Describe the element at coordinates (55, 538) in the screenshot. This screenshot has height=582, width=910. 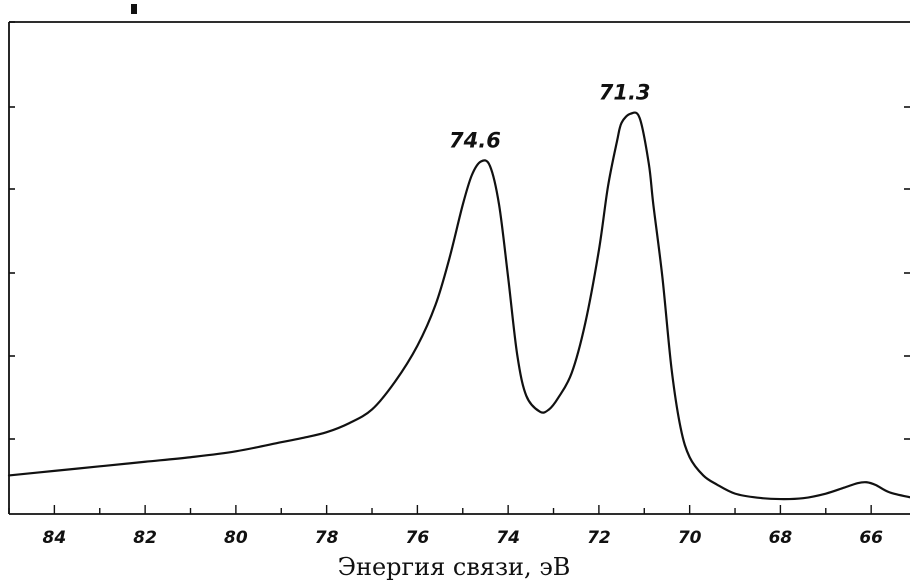
I see `x-tick-label: 84` at that location.